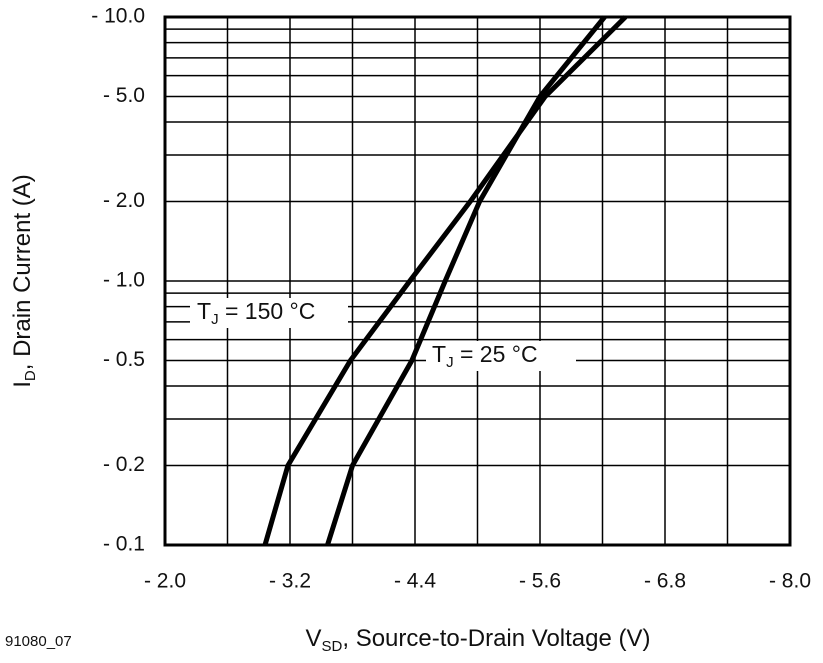 The width and height of the screenshot is (823, 663). I want to click on symbol: V, so click(314, 638).